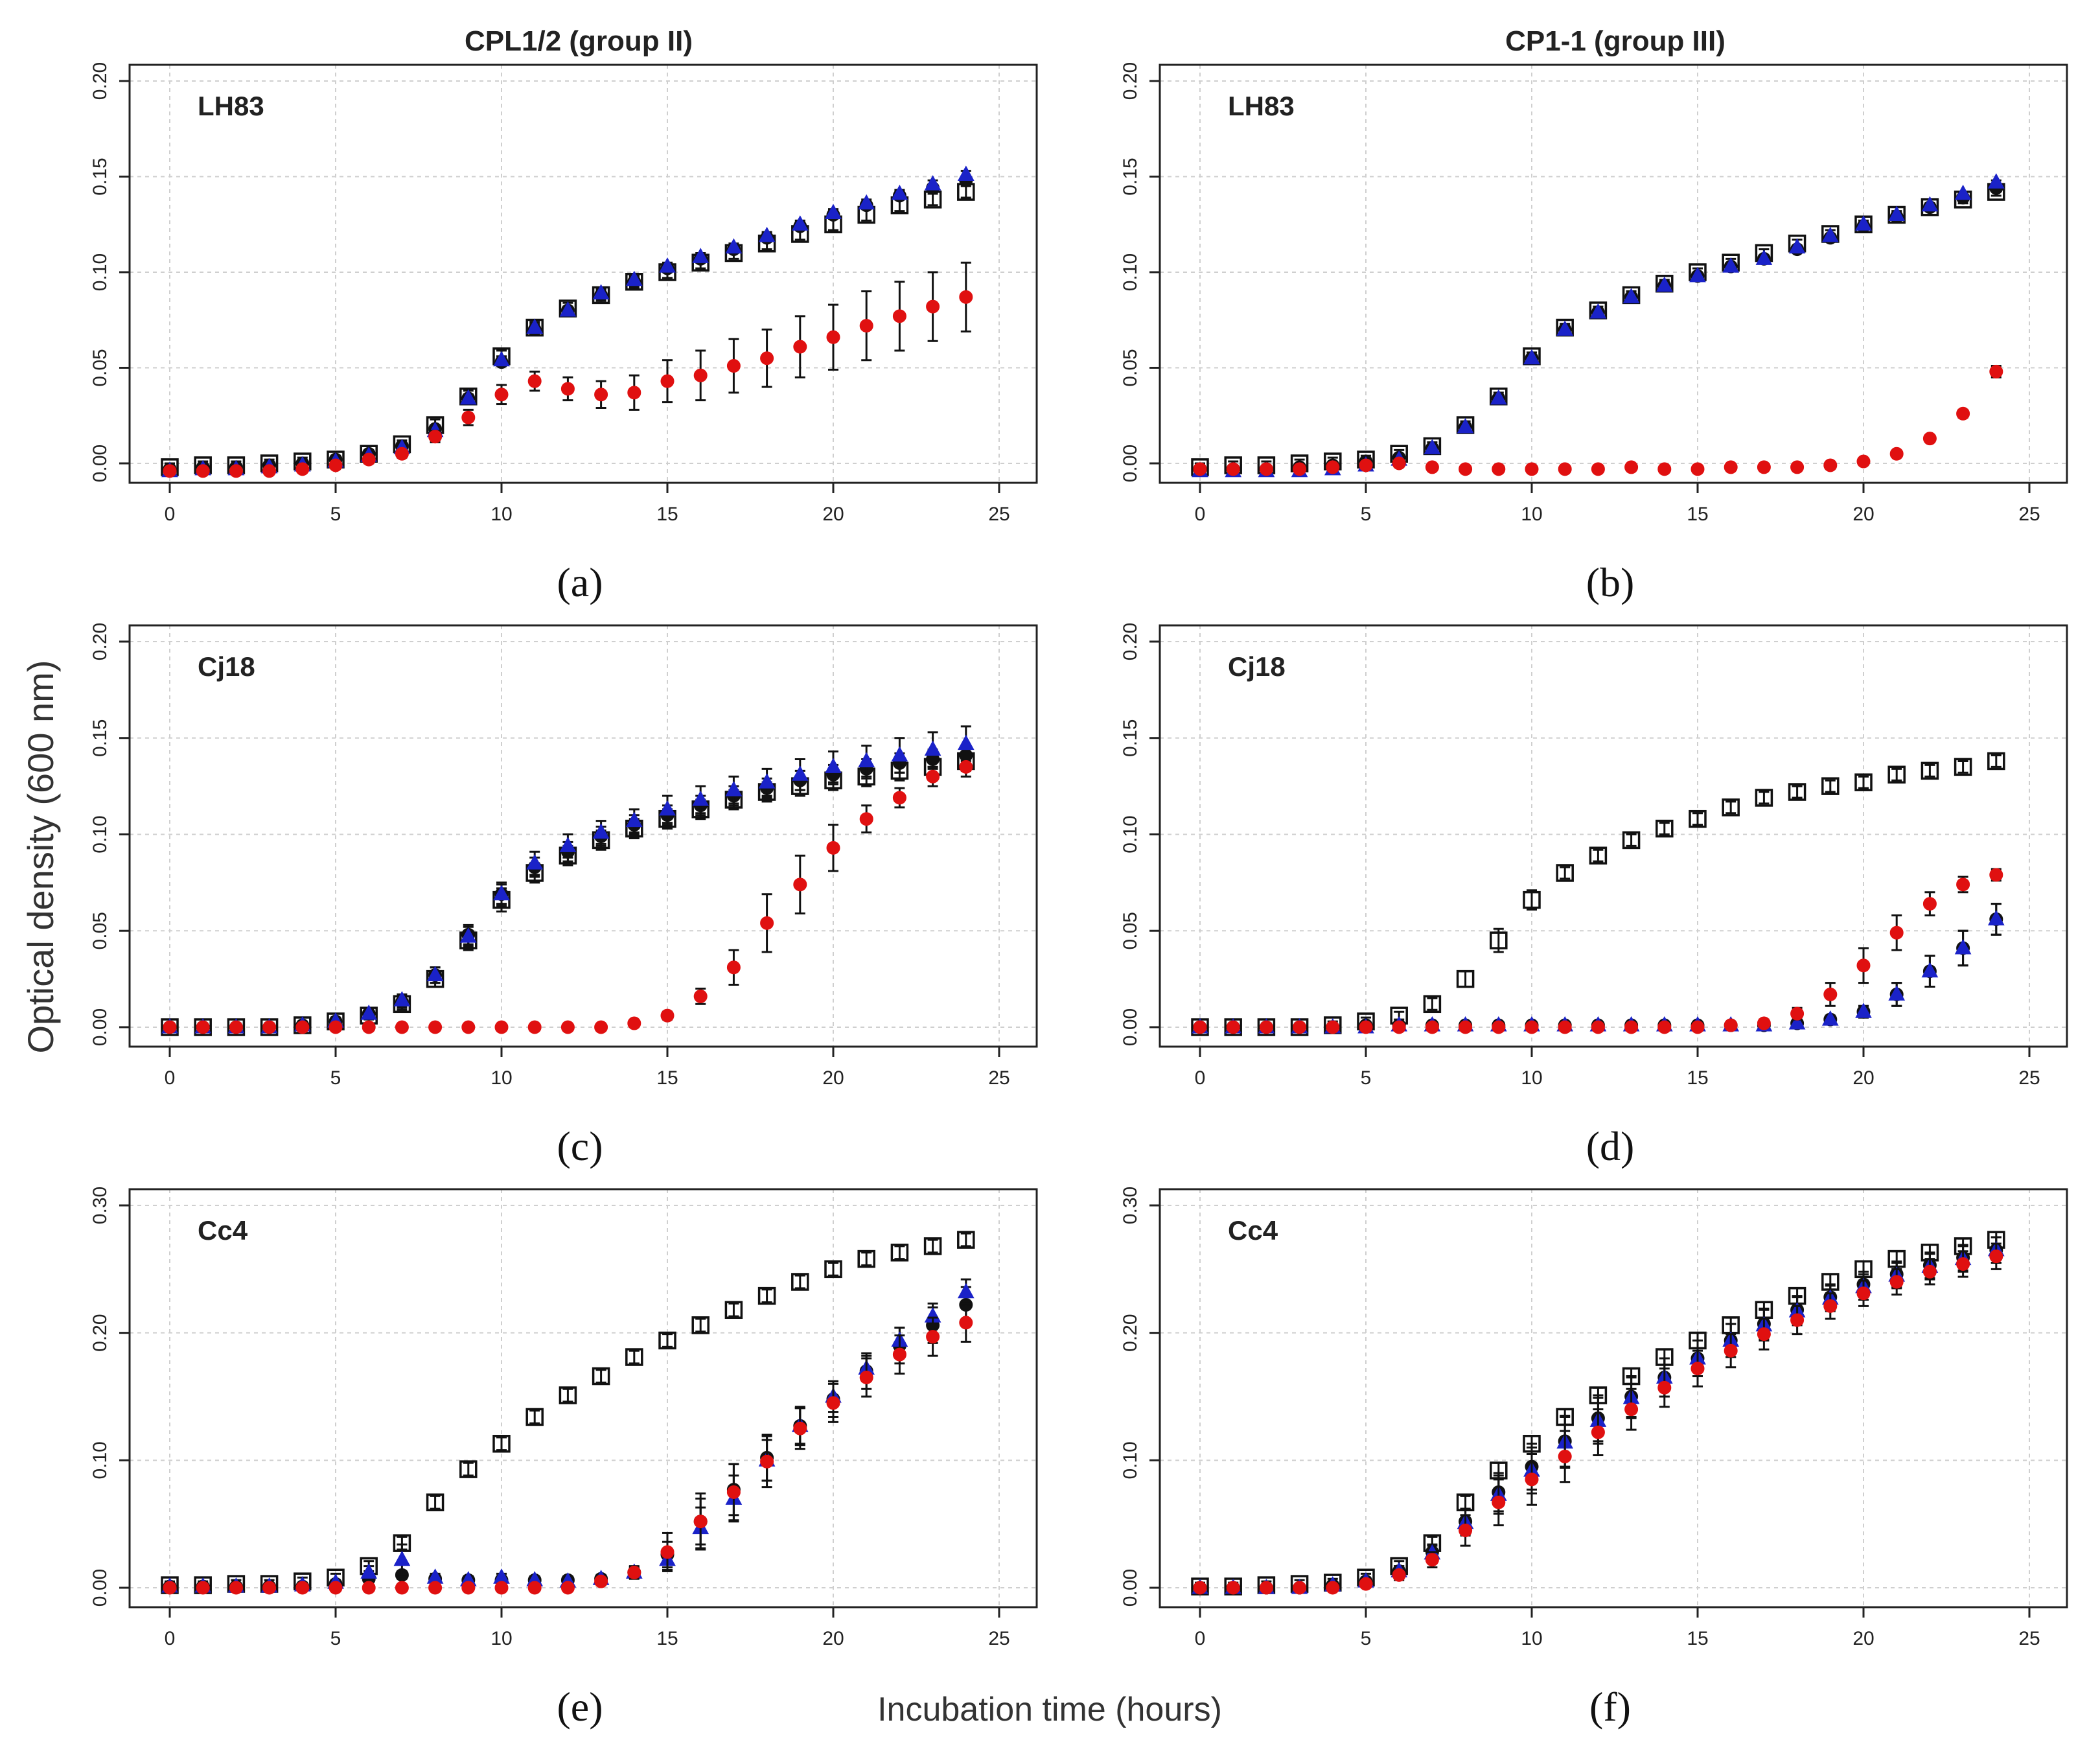 This screenshot has height=1742, width=2100. What do you see at coordinates (1863, 1078) in the screenshot?
I see `x-tick-label: 20` at bounding box center [1863, 1078].